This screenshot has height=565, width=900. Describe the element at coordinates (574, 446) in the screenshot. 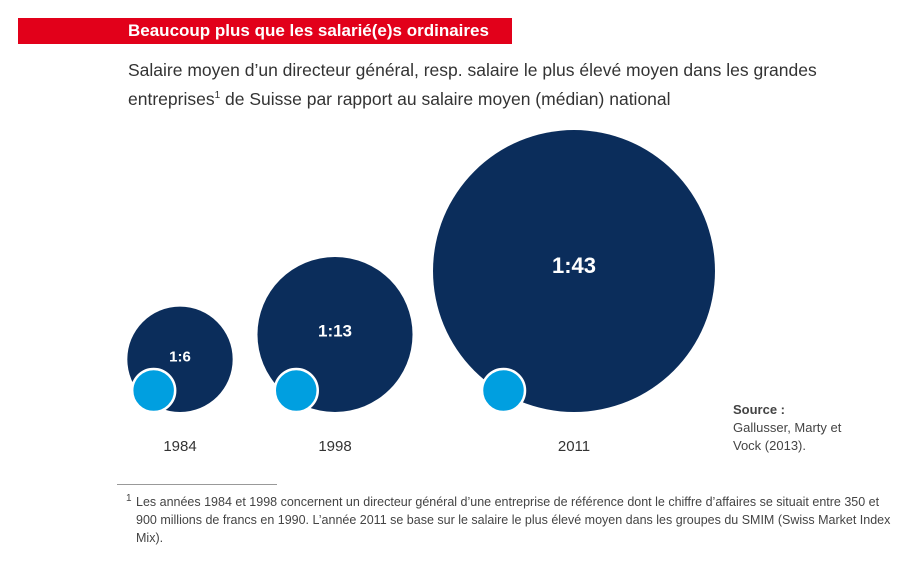

I see `year-label: 2011` at that location.